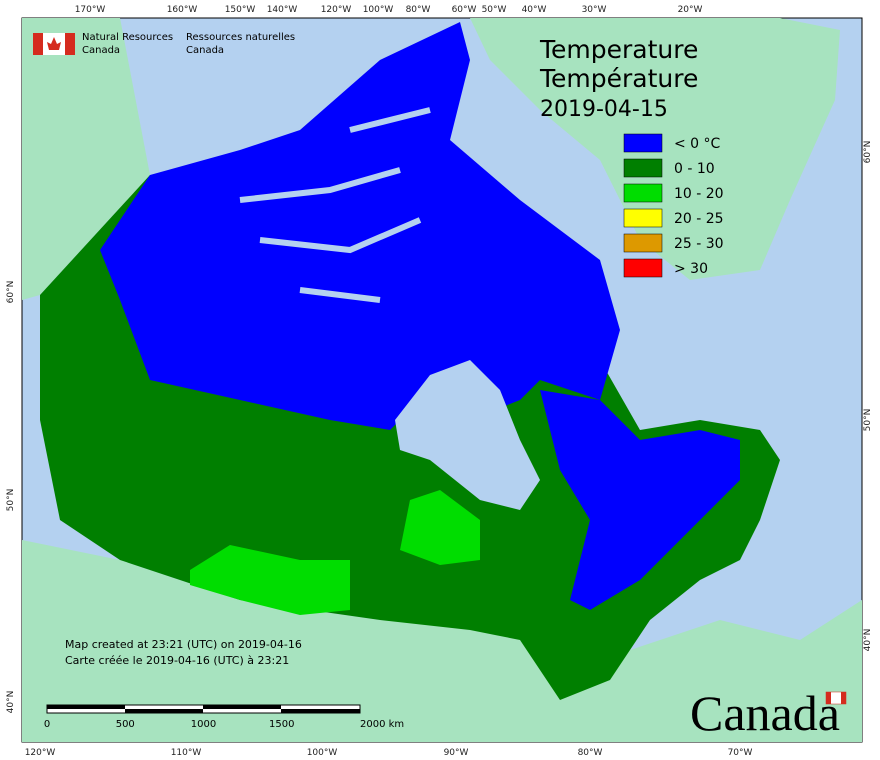  Describe the element at coordinates (740, 753) in the screenshot. I see `graticule-label: 70°W` at that location.